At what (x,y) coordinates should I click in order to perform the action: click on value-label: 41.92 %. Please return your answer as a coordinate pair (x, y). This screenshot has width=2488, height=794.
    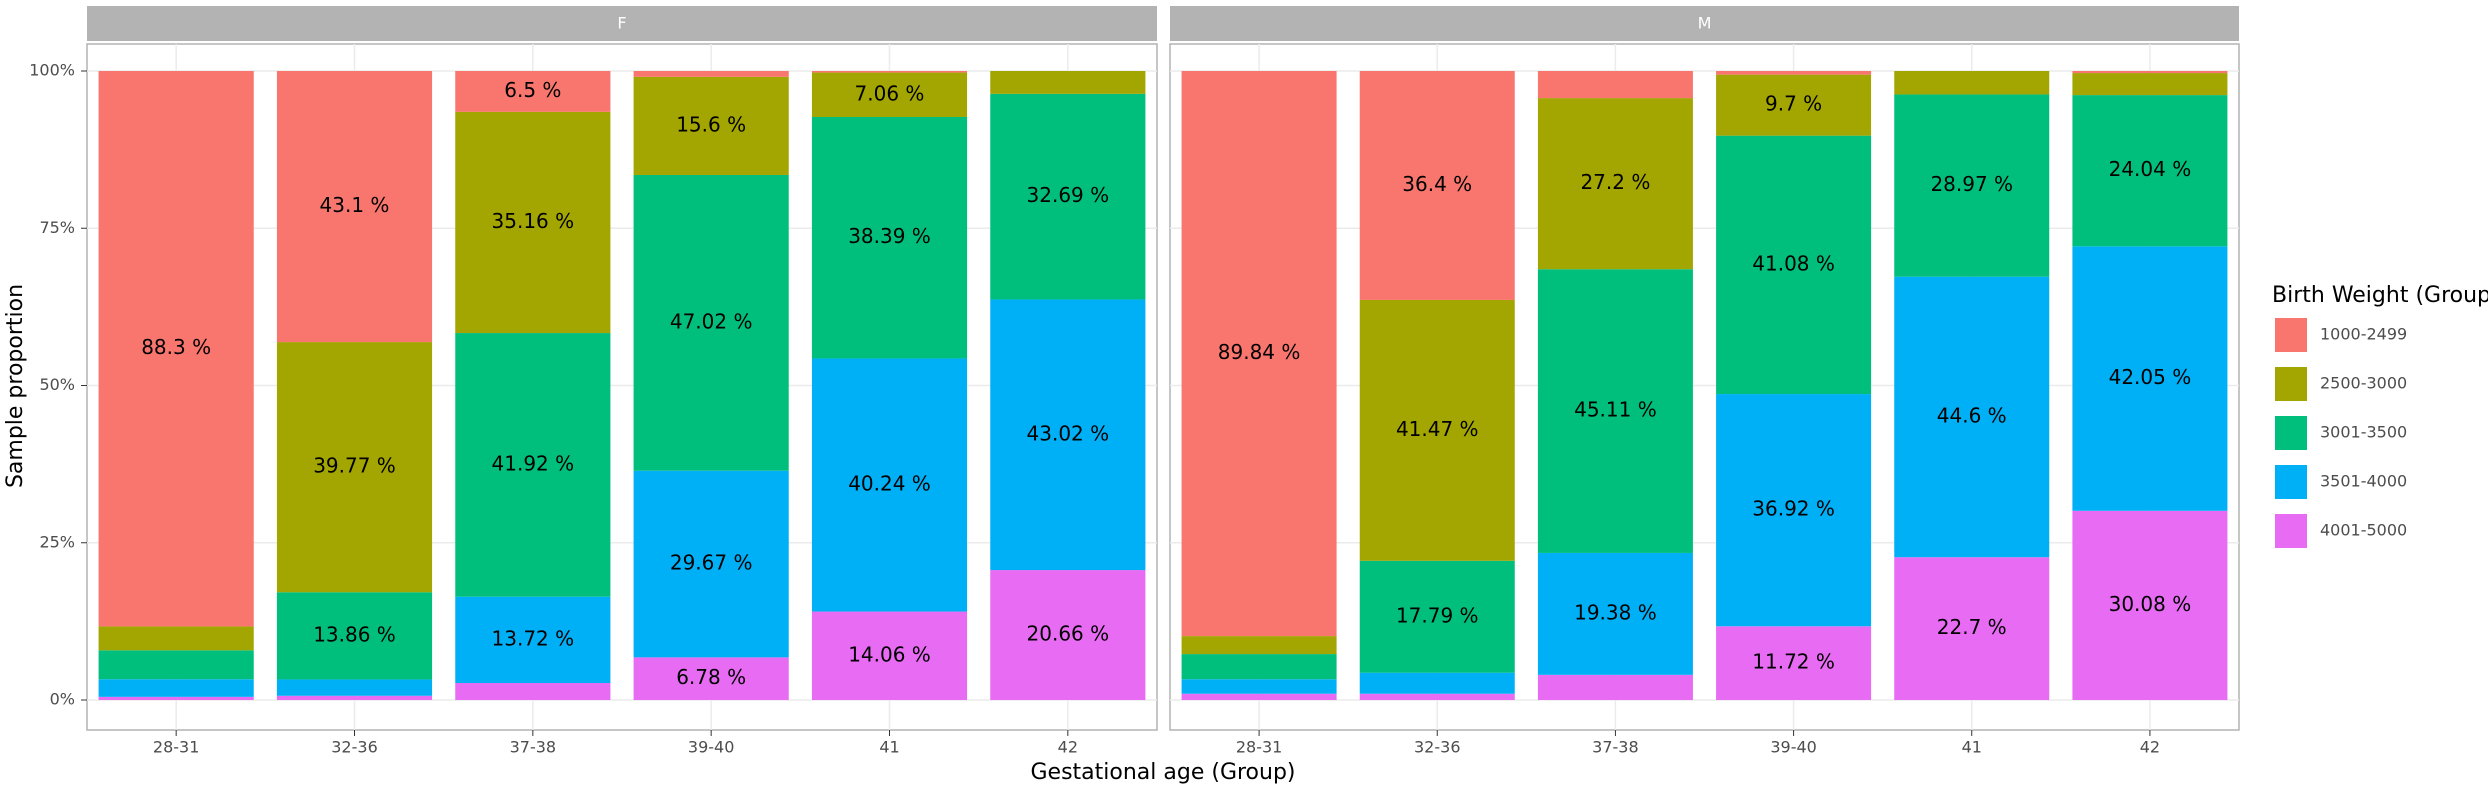
    Looking at the image, I should click on (533, 463).